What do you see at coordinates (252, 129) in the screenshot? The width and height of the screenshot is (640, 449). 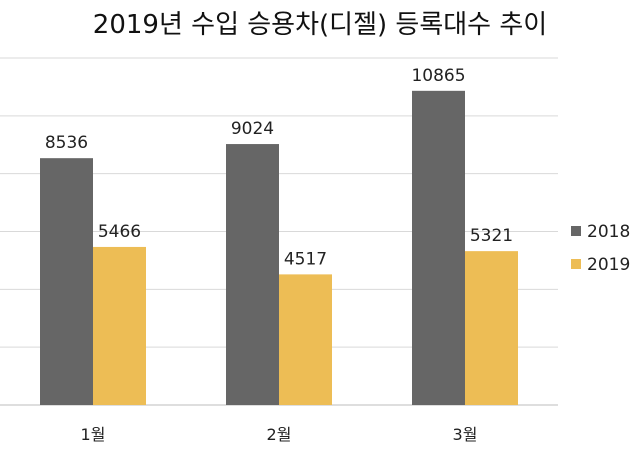 I see `data-label: 9024` at bounding box center [252, 129].